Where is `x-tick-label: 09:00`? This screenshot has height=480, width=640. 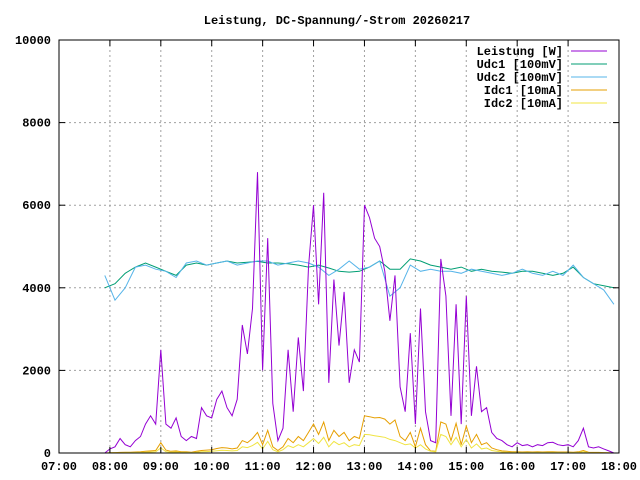 x-tick-label: 09:00 is located at coordinates (161, 467).